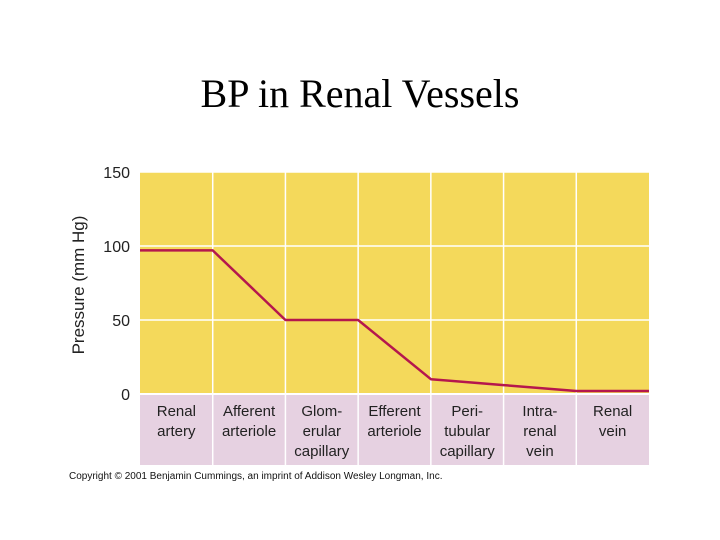 The height and width of the screenshot is (540, 720). What do you see at coordinates (249, 421) in the screenshot?
I see `category-label: Afferent arteriole` at bounding box center [249, 421].